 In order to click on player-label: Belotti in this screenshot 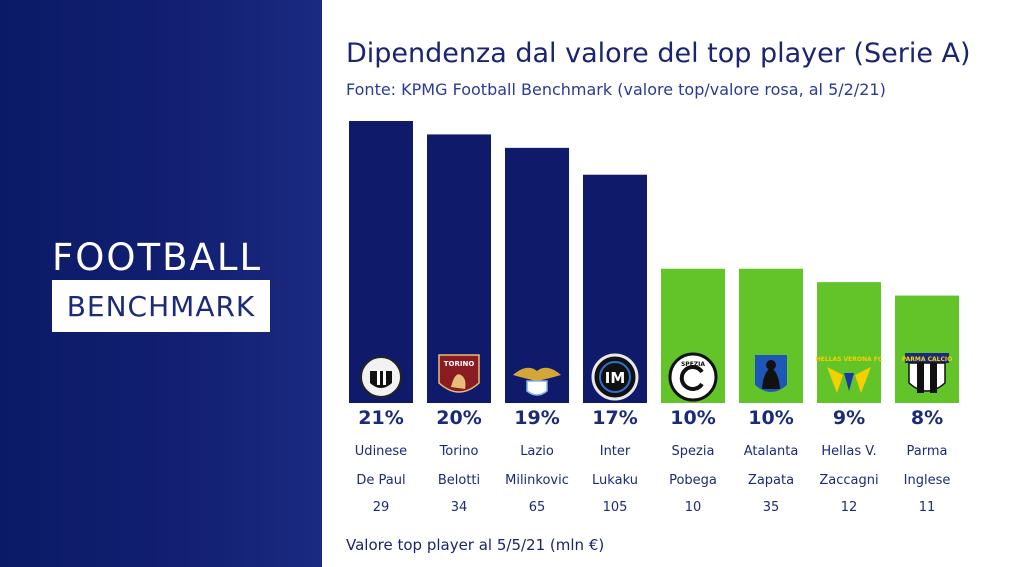, I will do `click(459, 480)`.